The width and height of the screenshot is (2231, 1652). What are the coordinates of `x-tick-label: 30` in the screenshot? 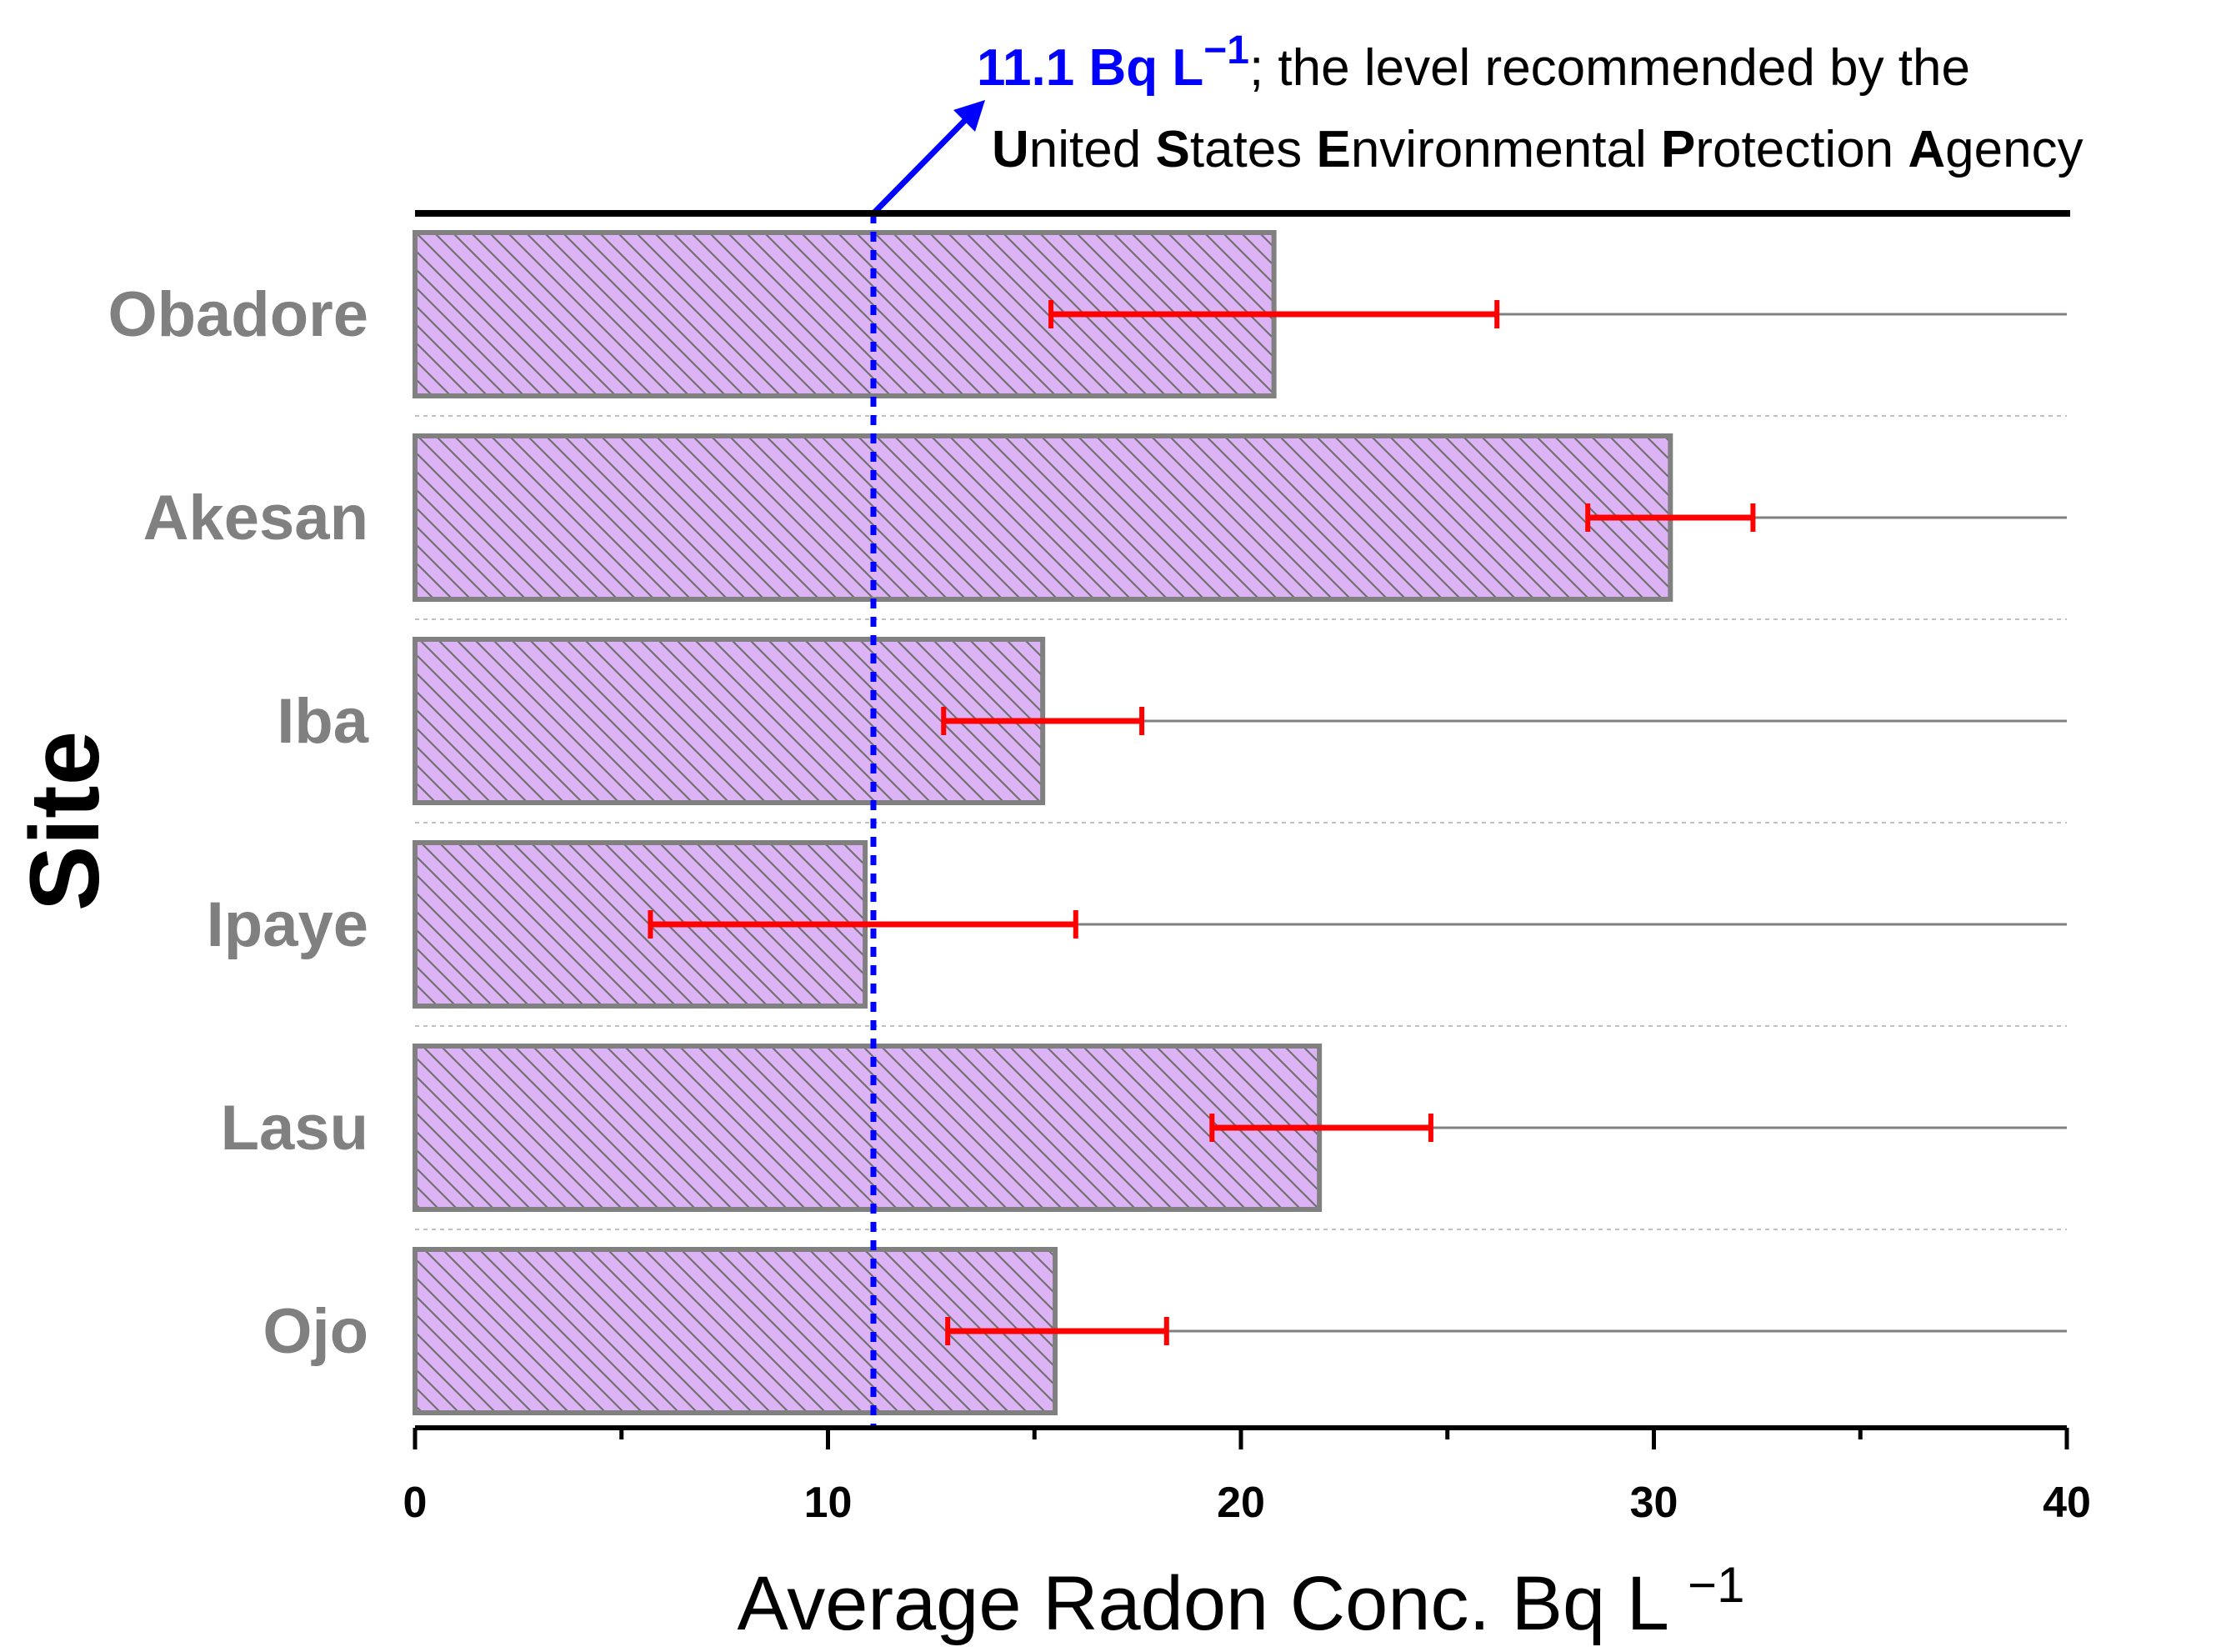 It's located at (1654, 1503).